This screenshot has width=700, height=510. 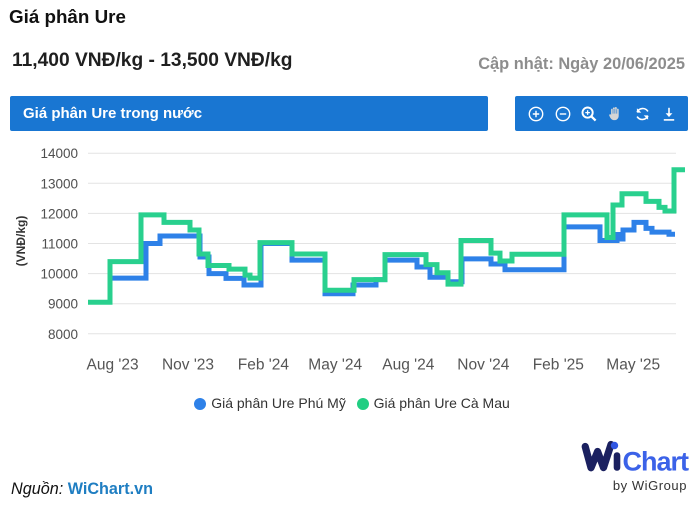 I want to click on svg-text: Feb '24, so click(x=264, y=365).